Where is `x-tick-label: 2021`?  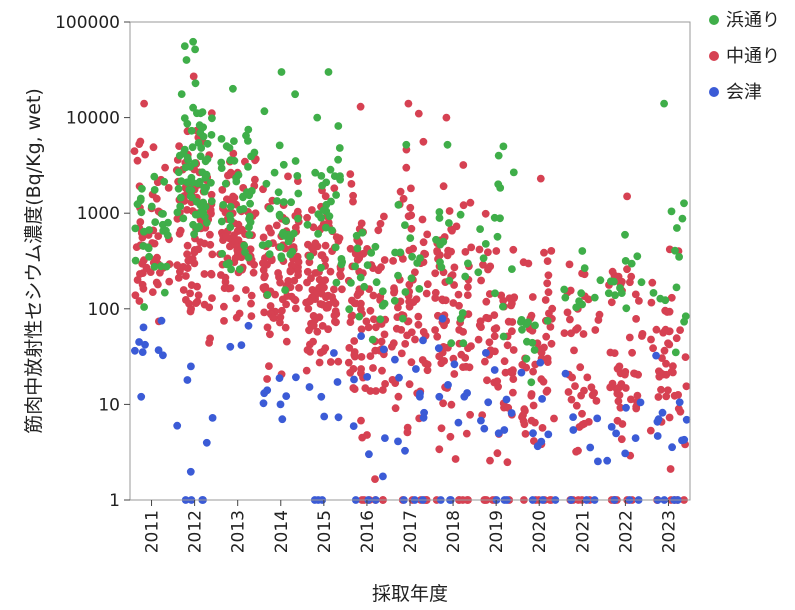
x-tick-label: 2021 is located at coordinates (583, 531).